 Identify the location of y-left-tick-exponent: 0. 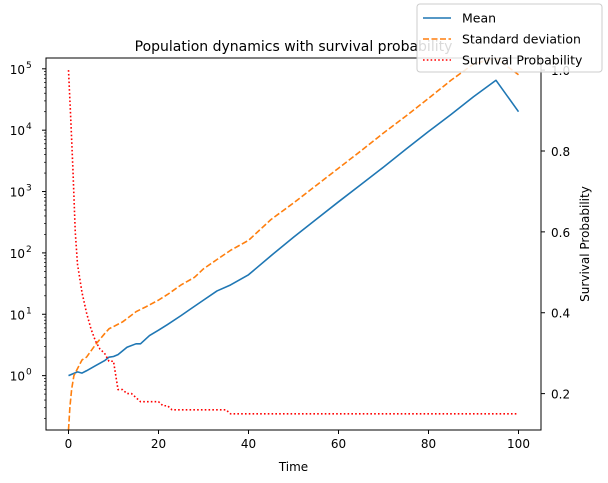
(29, 373).